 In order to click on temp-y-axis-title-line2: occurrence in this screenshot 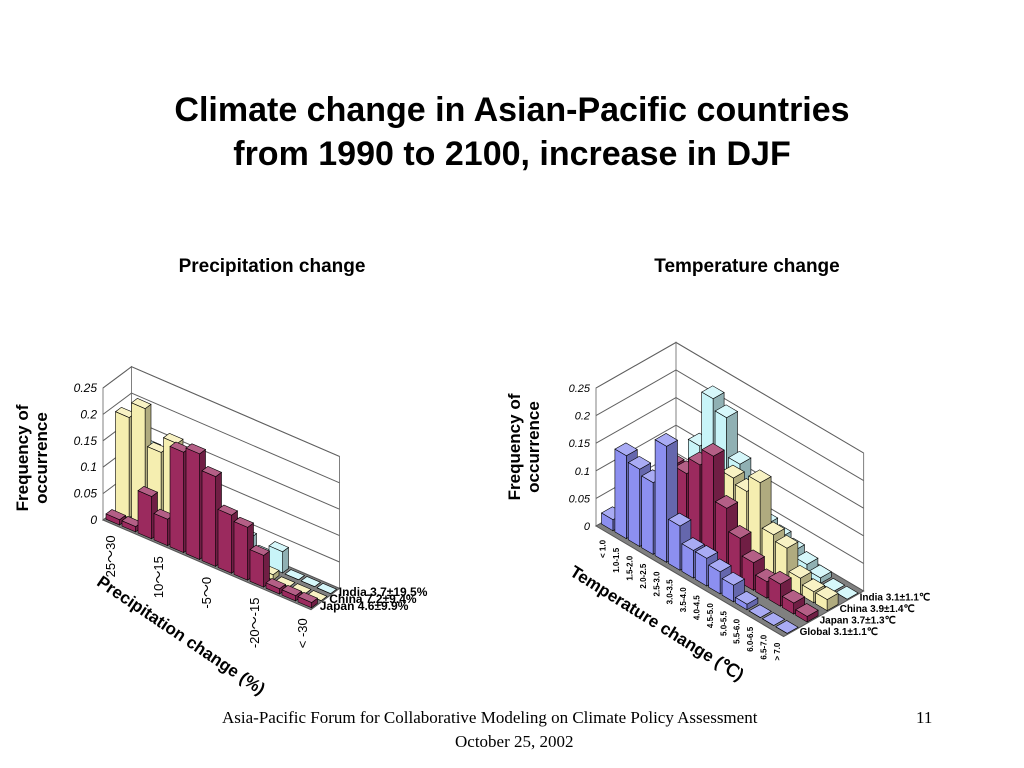, I will do `click(533, 447)`.